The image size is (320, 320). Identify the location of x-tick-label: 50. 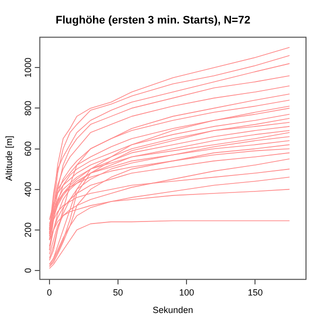
(118, 292).